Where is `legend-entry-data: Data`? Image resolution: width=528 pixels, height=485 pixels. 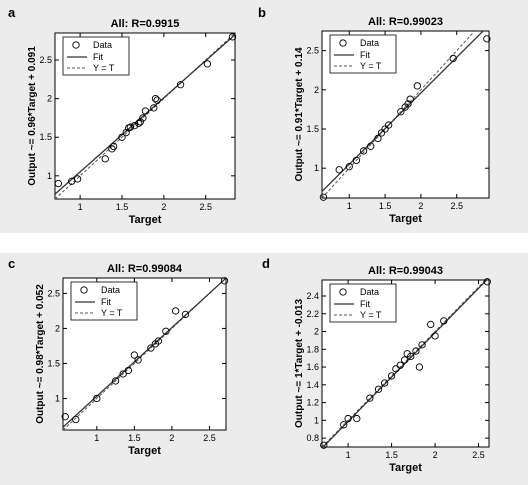 legend-entry-data: Data is located at coordinates (369, 43).